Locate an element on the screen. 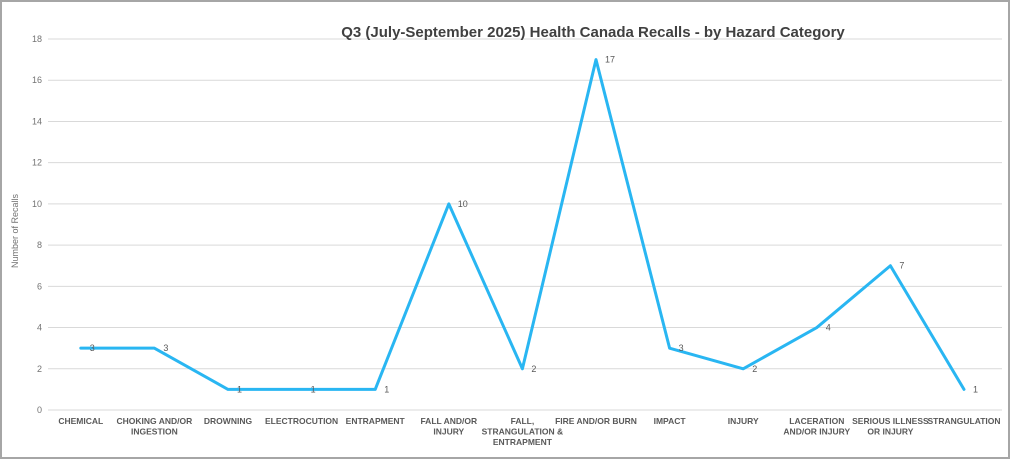 This screenshot has width=1010, height=459. y-tick-label: 16 is located at coordinates (37, 80).